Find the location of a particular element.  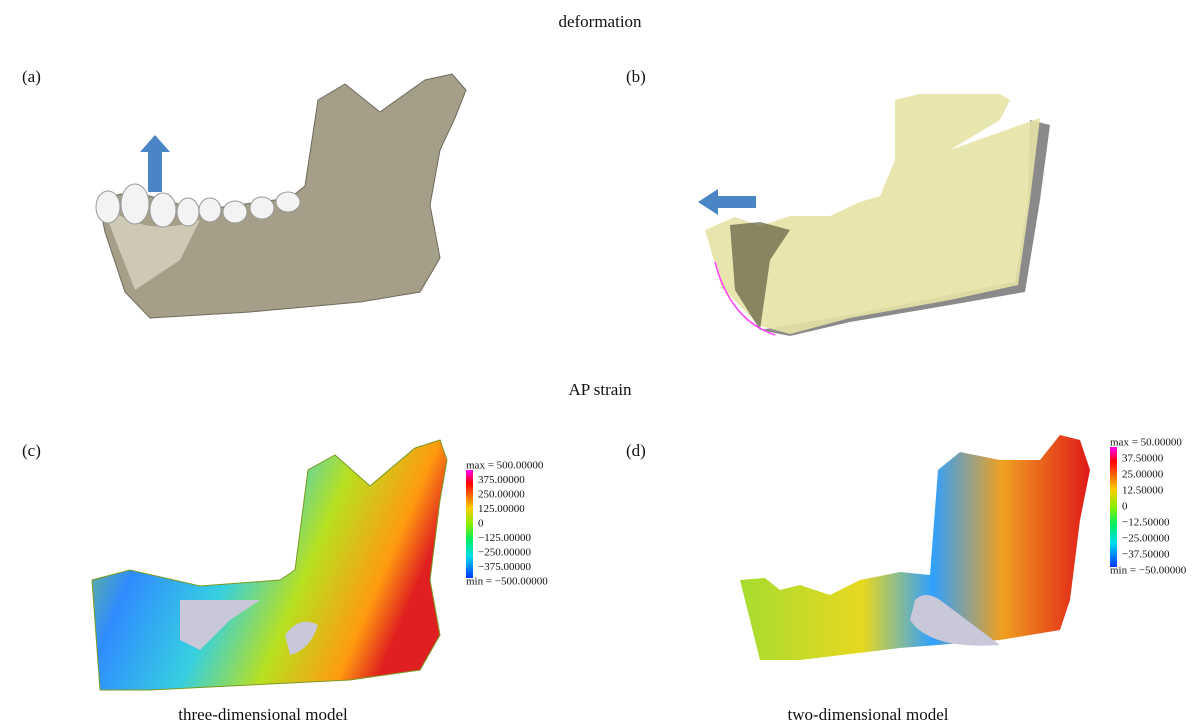

section-title: AP strain is located at coordinates (600, 389).